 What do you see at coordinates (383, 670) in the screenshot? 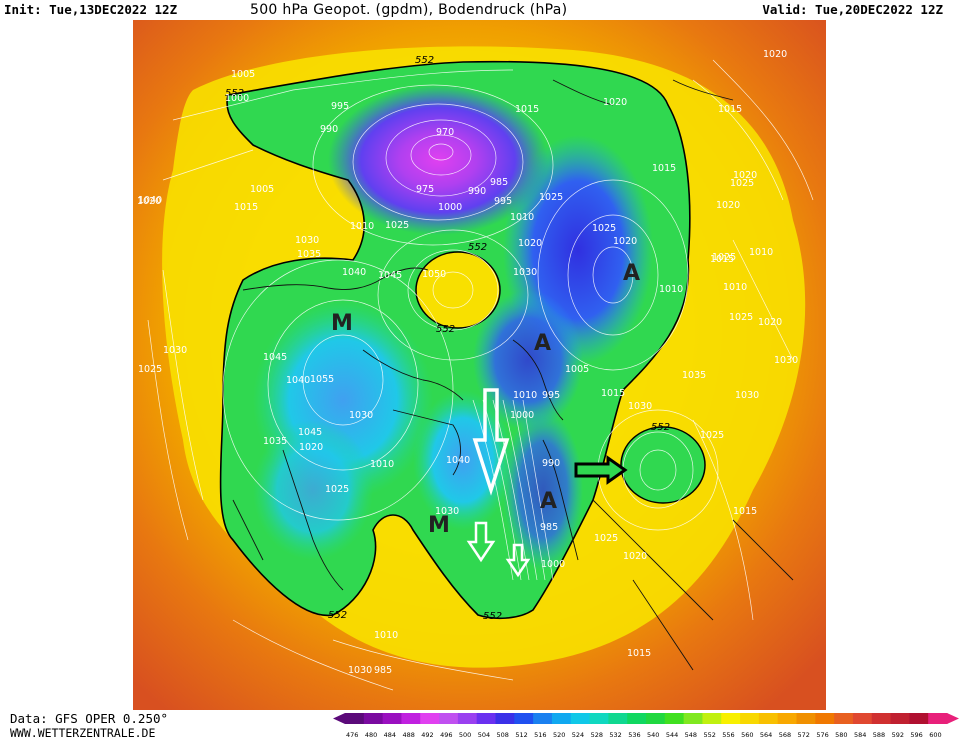
I see `pressure-label: 985` at bounding box center [383, 670].